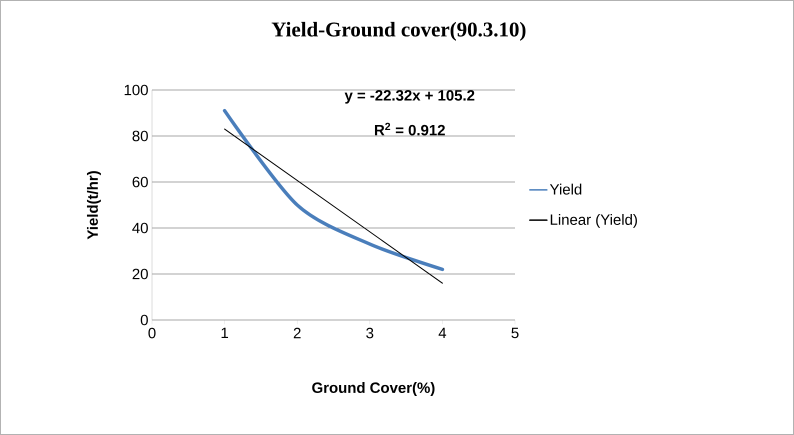 The height and width of the screenshot is (435, 794). I want to click on x-tick-label: 2, so click(297, 333).